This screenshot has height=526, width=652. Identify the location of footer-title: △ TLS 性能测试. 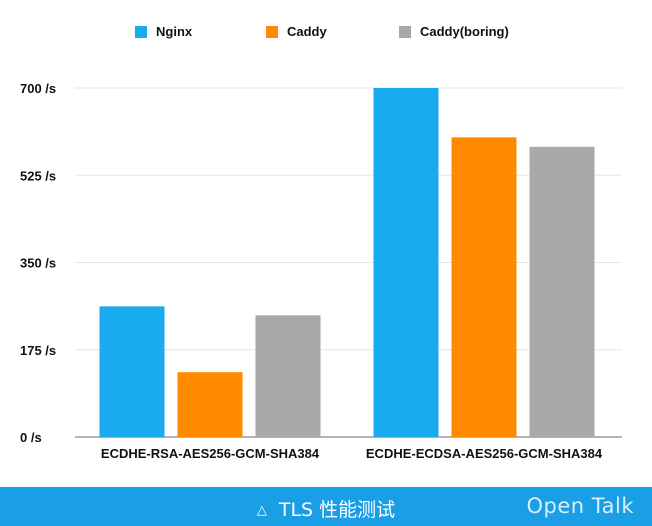
(326, 508).